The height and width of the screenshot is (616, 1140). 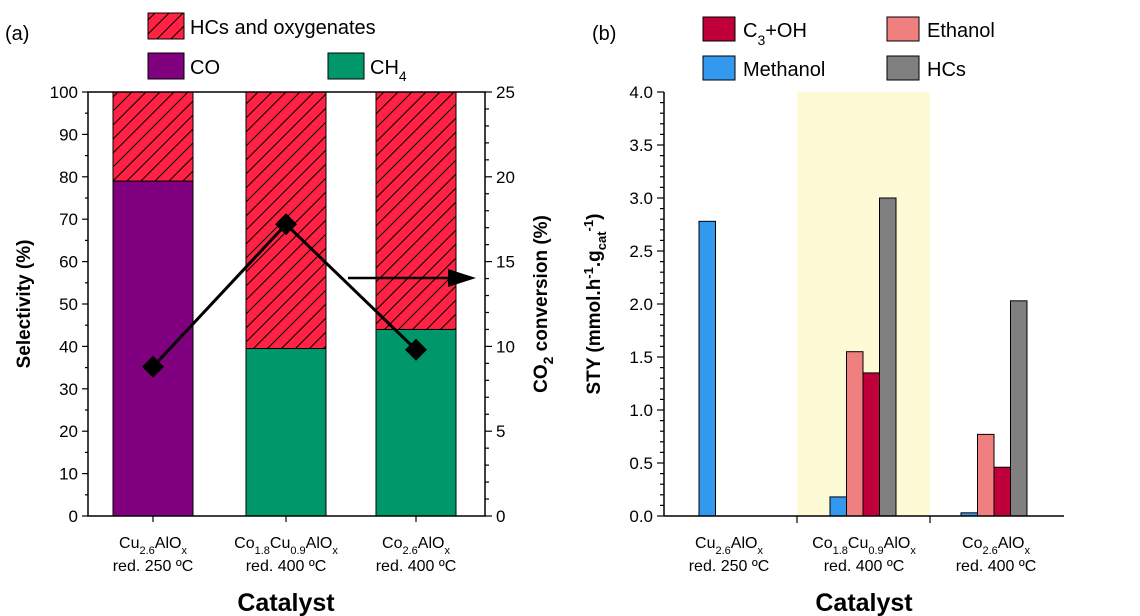 What do you see at coordinates (24, 304) in the screenshot?
I see `panel-a-y-axis-title: Selectivity (%)` at bounding box center [24, 304].